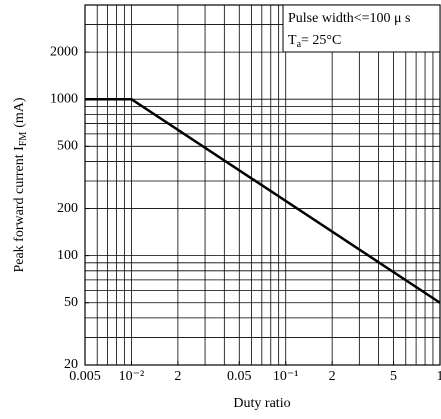 The width and height of the screenshot is (441, 419). Describe the element at coordinates (439, 376) in the screenshot. I see `x-tick-label: 1` at that location.